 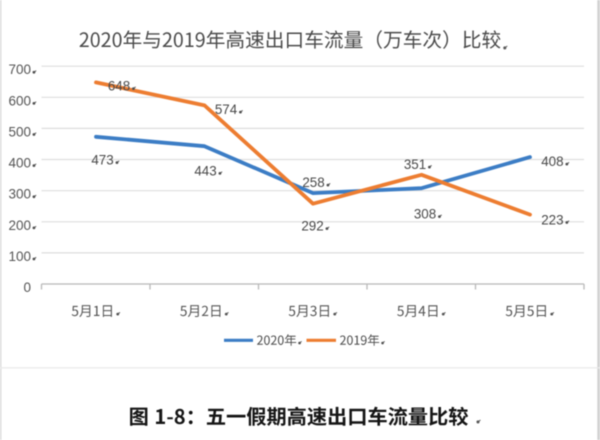 What do you see at coordinates (27, 287) in the screenshot?
I see `svg-text: 0` at bounding box center [27, 287].